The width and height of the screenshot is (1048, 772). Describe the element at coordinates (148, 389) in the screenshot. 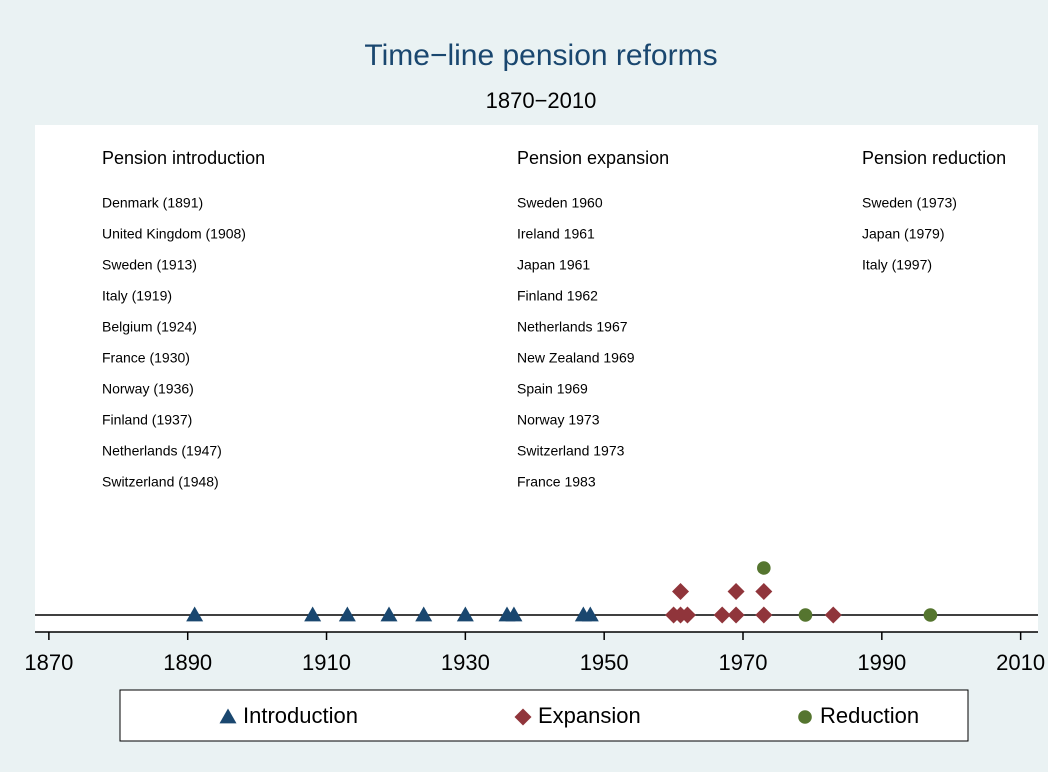

I see `column-item: Norway (1936)` at that location.